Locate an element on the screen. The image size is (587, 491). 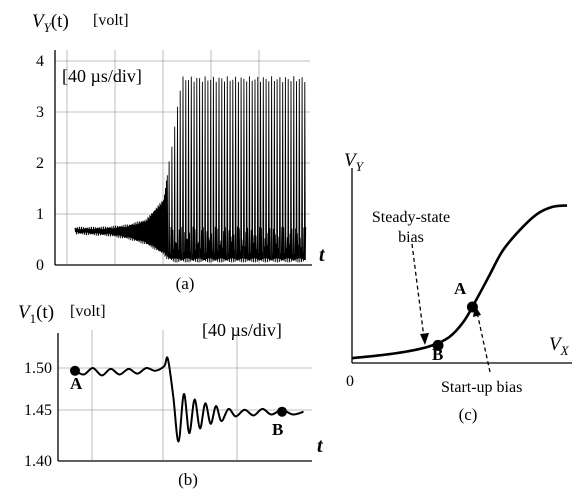
panel-b-caption: (b) is located at coordinates (188, 479).